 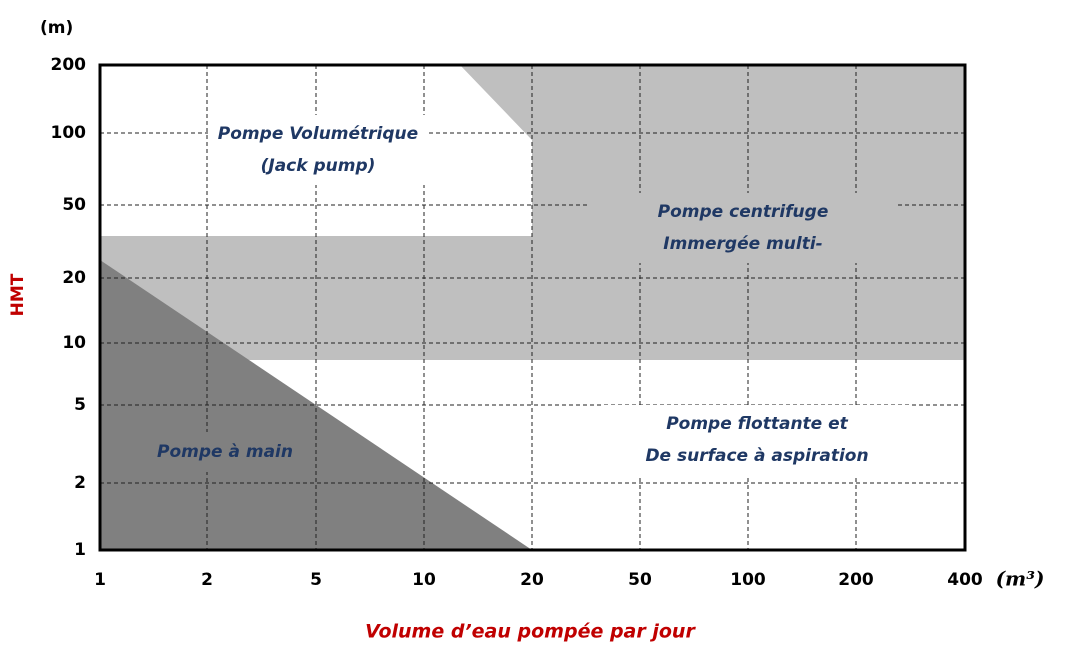 What do you see at coordinates (316, 580) in the screenshot?
I see `x-tick-label: 5` at bounding box center [316, 580].